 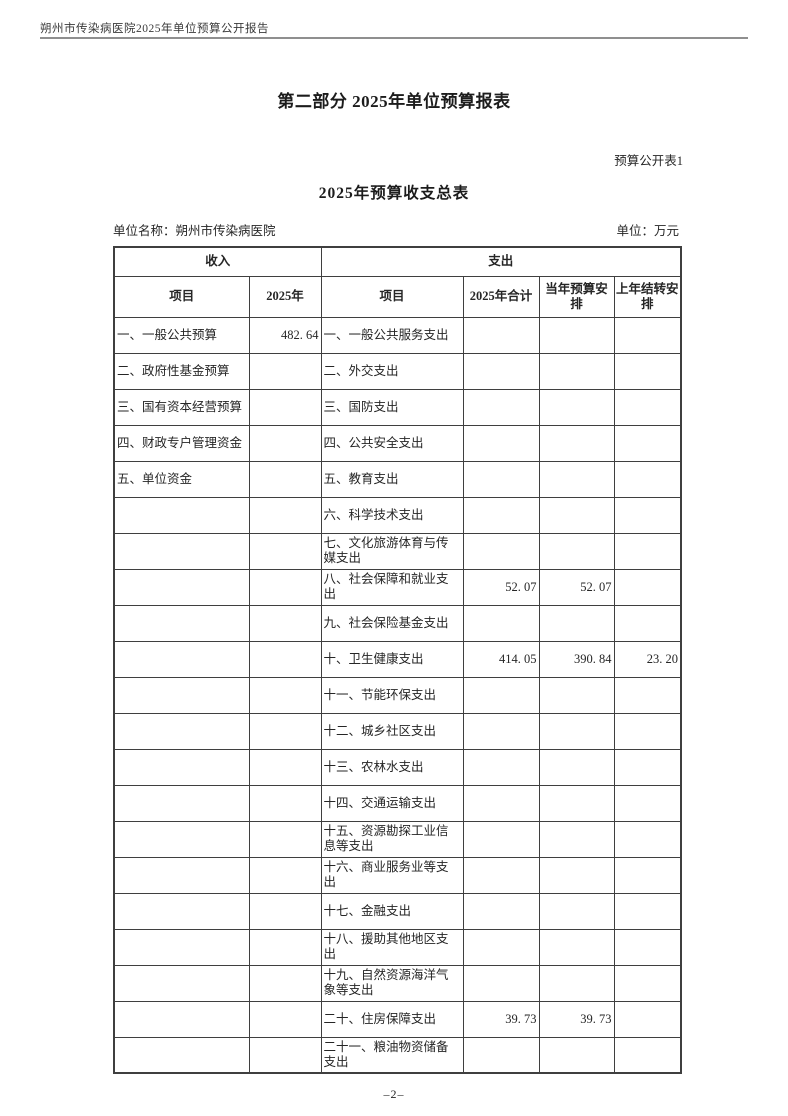 I want to click on table-row: 十二、城乡社区支出, so click(x=397, y=731).